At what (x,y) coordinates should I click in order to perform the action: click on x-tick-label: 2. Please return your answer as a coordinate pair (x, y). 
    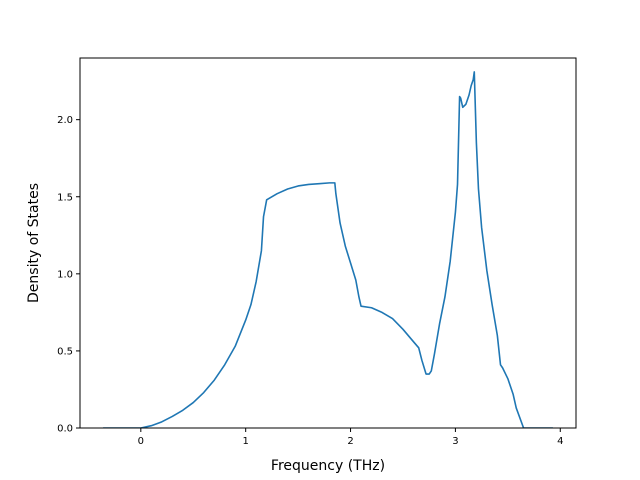
    Looking at the image, I should click on (350, 441).